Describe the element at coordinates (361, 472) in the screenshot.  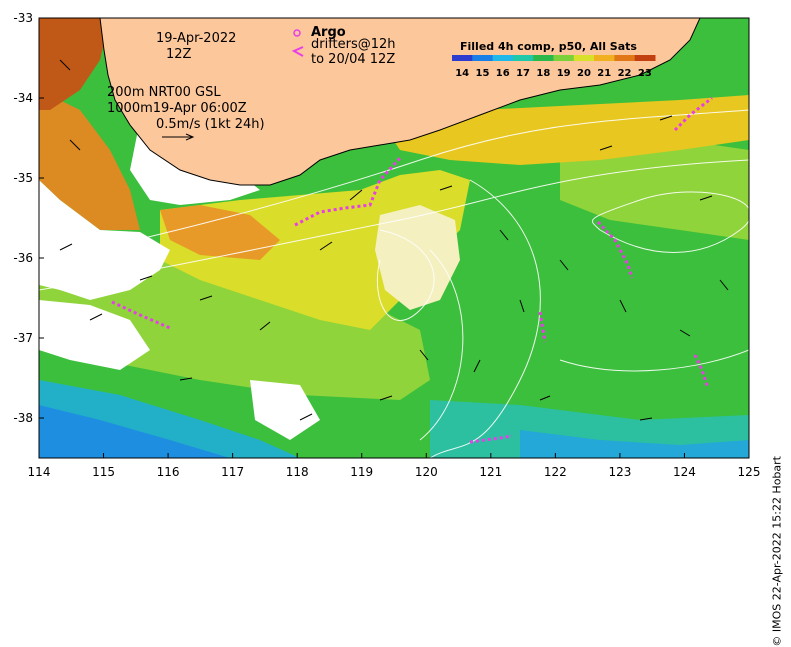
I see `x-tick-label: 119` at that location.